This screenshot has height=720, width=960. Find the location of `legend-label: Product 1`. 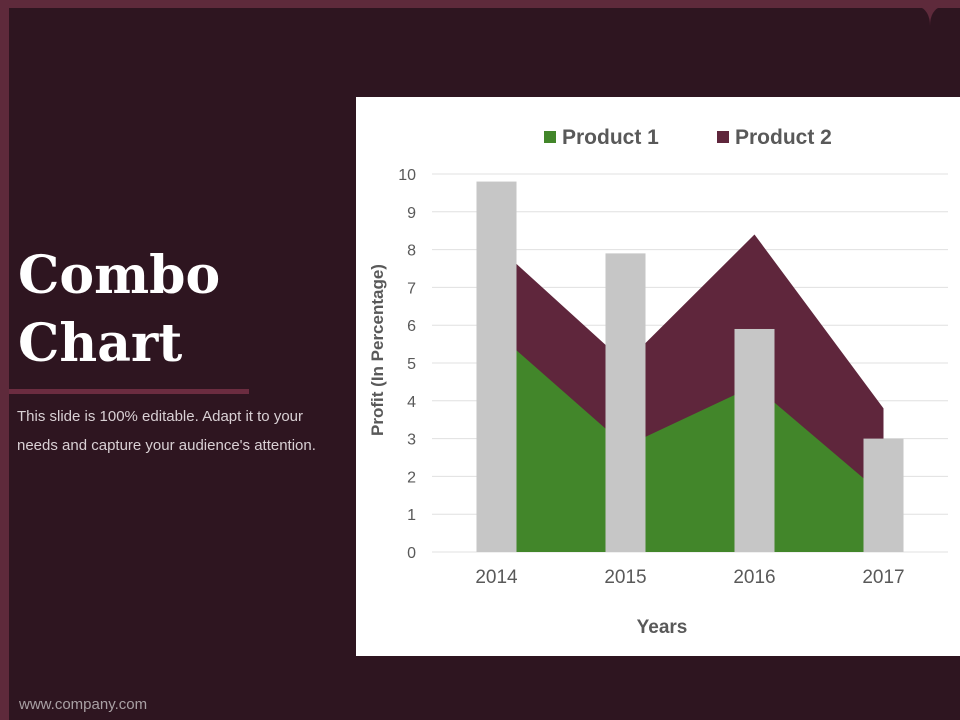

legend-label: Product 1 is located at coordinates (610, 137).